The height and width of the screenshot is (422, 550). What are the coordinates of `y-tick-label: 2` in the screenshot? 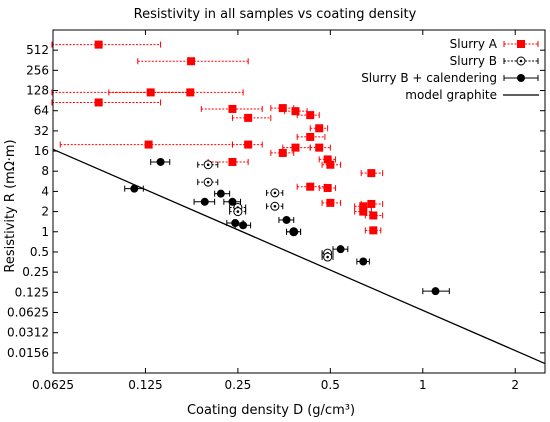 It's located at (45, 212).